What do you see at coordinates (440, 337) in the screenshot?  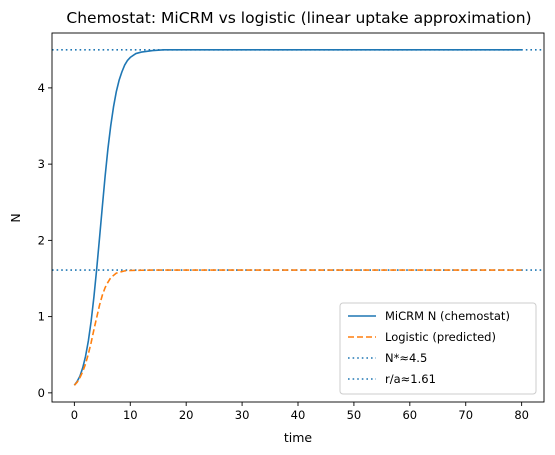 I see `legend-label: Logistic (predicted)` at bounding box center [440, 337].